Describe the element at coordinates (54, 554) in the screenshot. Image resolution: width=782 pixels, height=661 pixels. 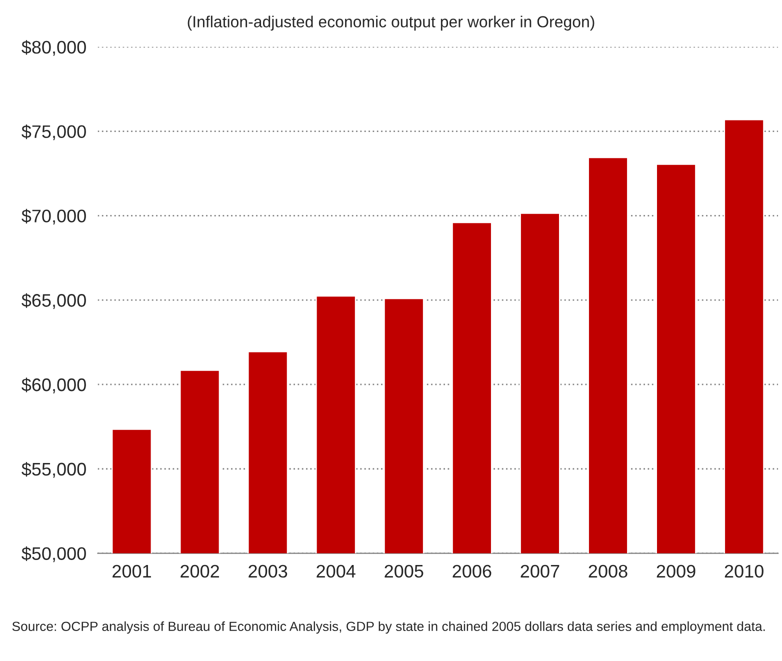
I see `y-tick-label: $50,000` at that location.